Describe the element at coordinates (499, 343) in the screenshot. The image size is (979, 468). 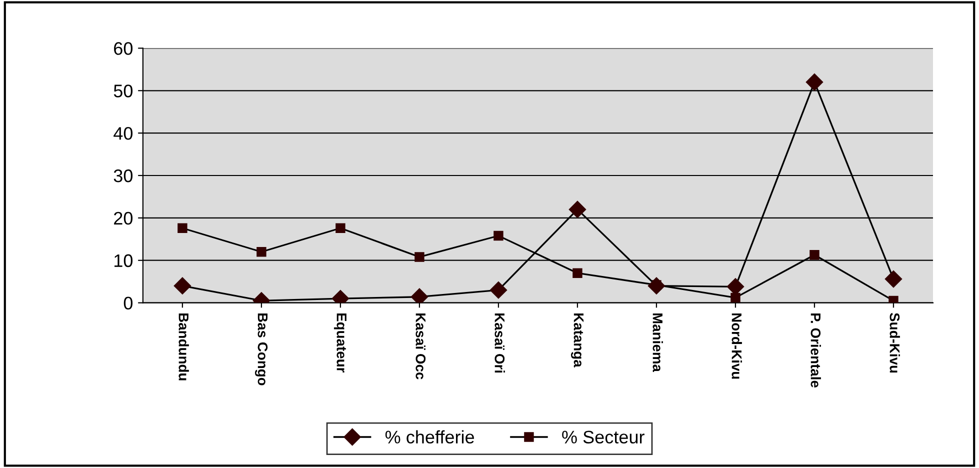
I see `x-tick-label: Kasaï Ori` at that location.